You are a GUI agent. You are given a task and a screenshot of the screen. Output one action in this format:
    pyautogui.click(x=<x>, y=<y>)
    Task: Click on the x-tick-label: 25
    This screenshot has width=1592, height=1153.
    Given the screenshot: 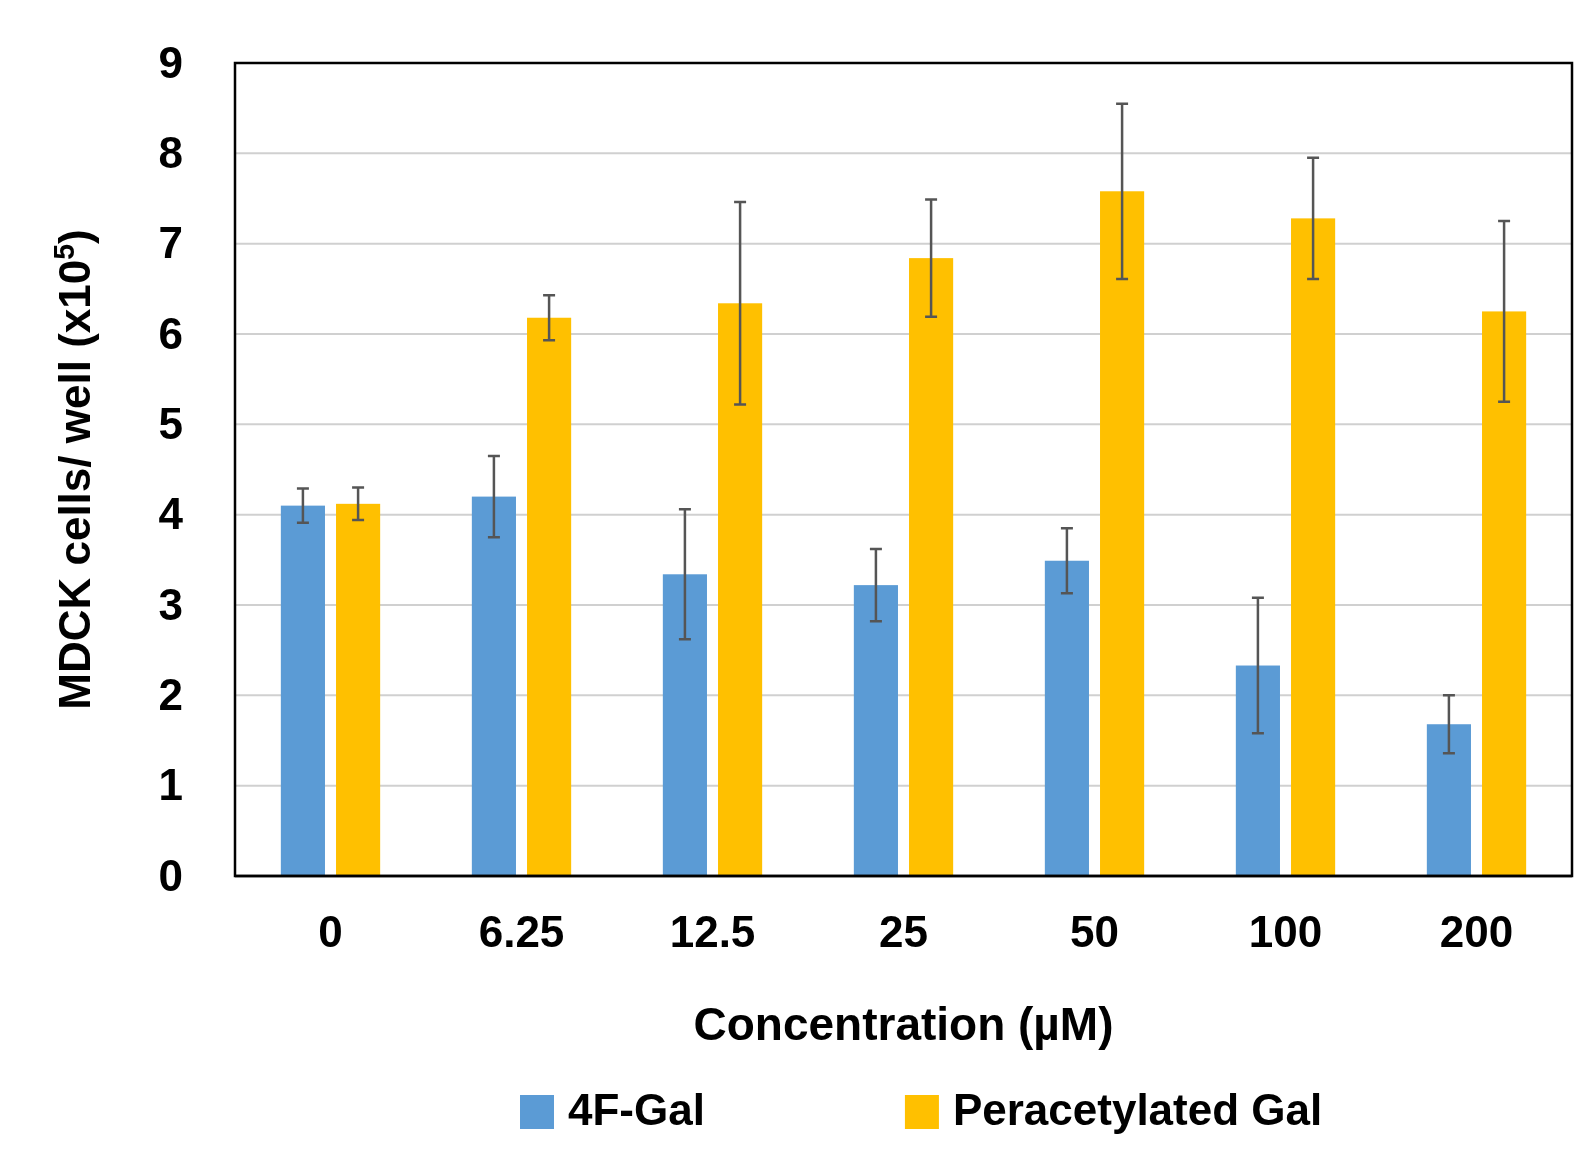 What is the action you would take?
    pyautogui.click(x=903, y=931)
    